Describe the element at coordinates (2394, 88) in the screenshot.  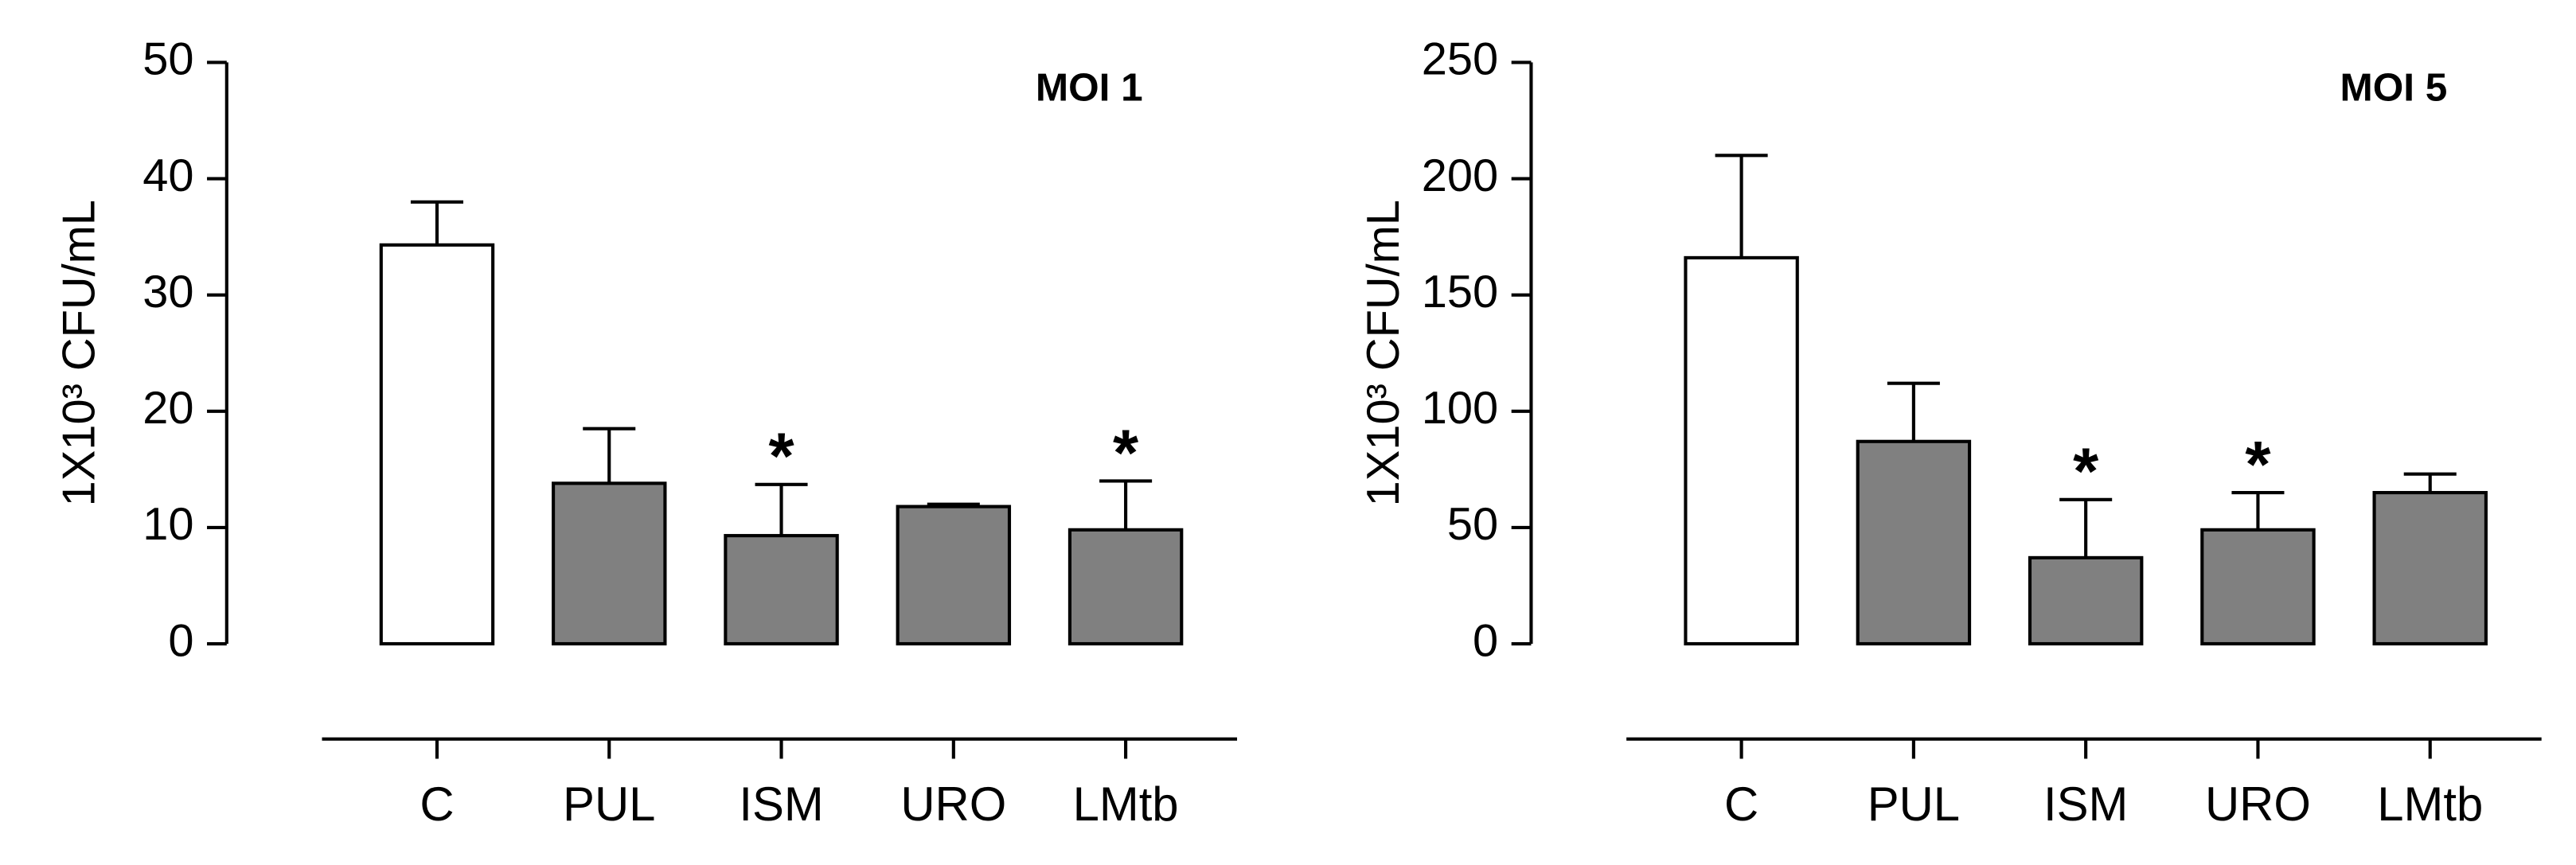
I see `chart-title: MOI 5` at that location.